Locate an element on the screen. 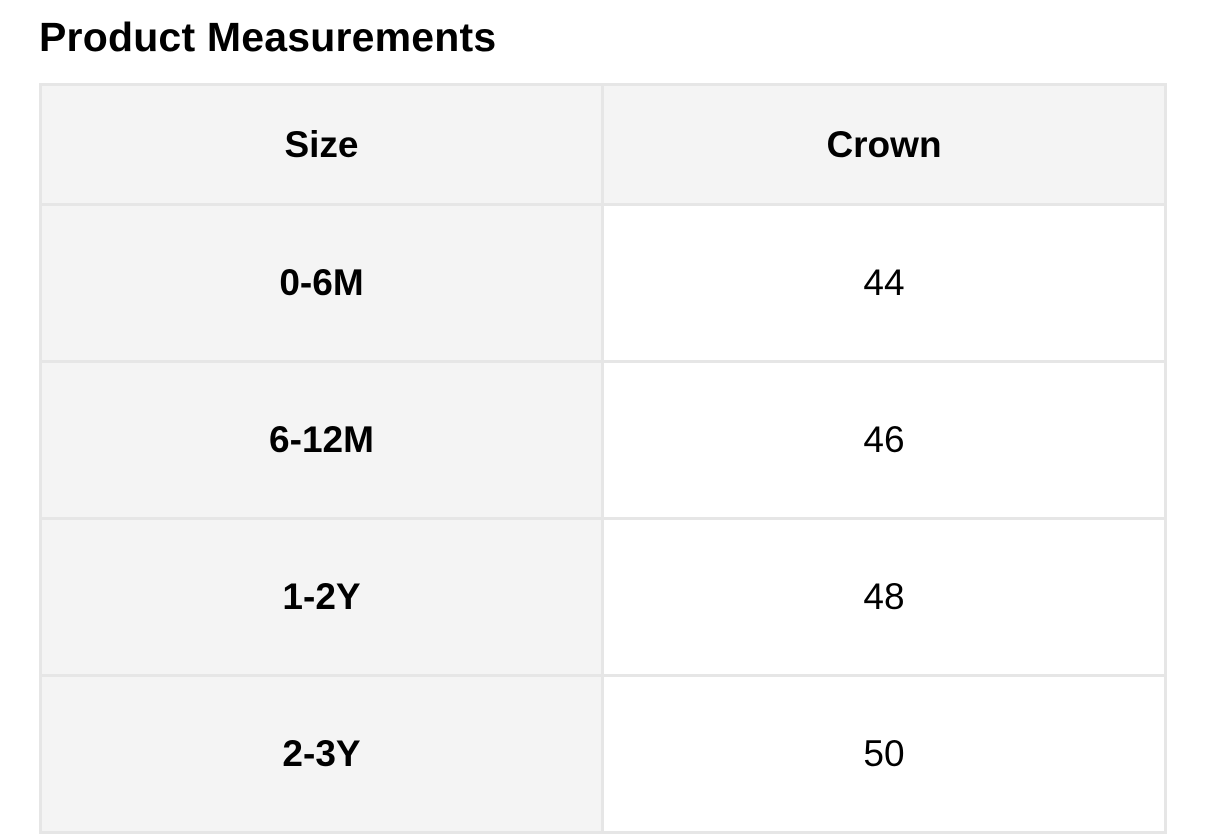 This screenshot has width=1206, height=834. size-cell: 2-3Y is located at coordinates (321, 754).